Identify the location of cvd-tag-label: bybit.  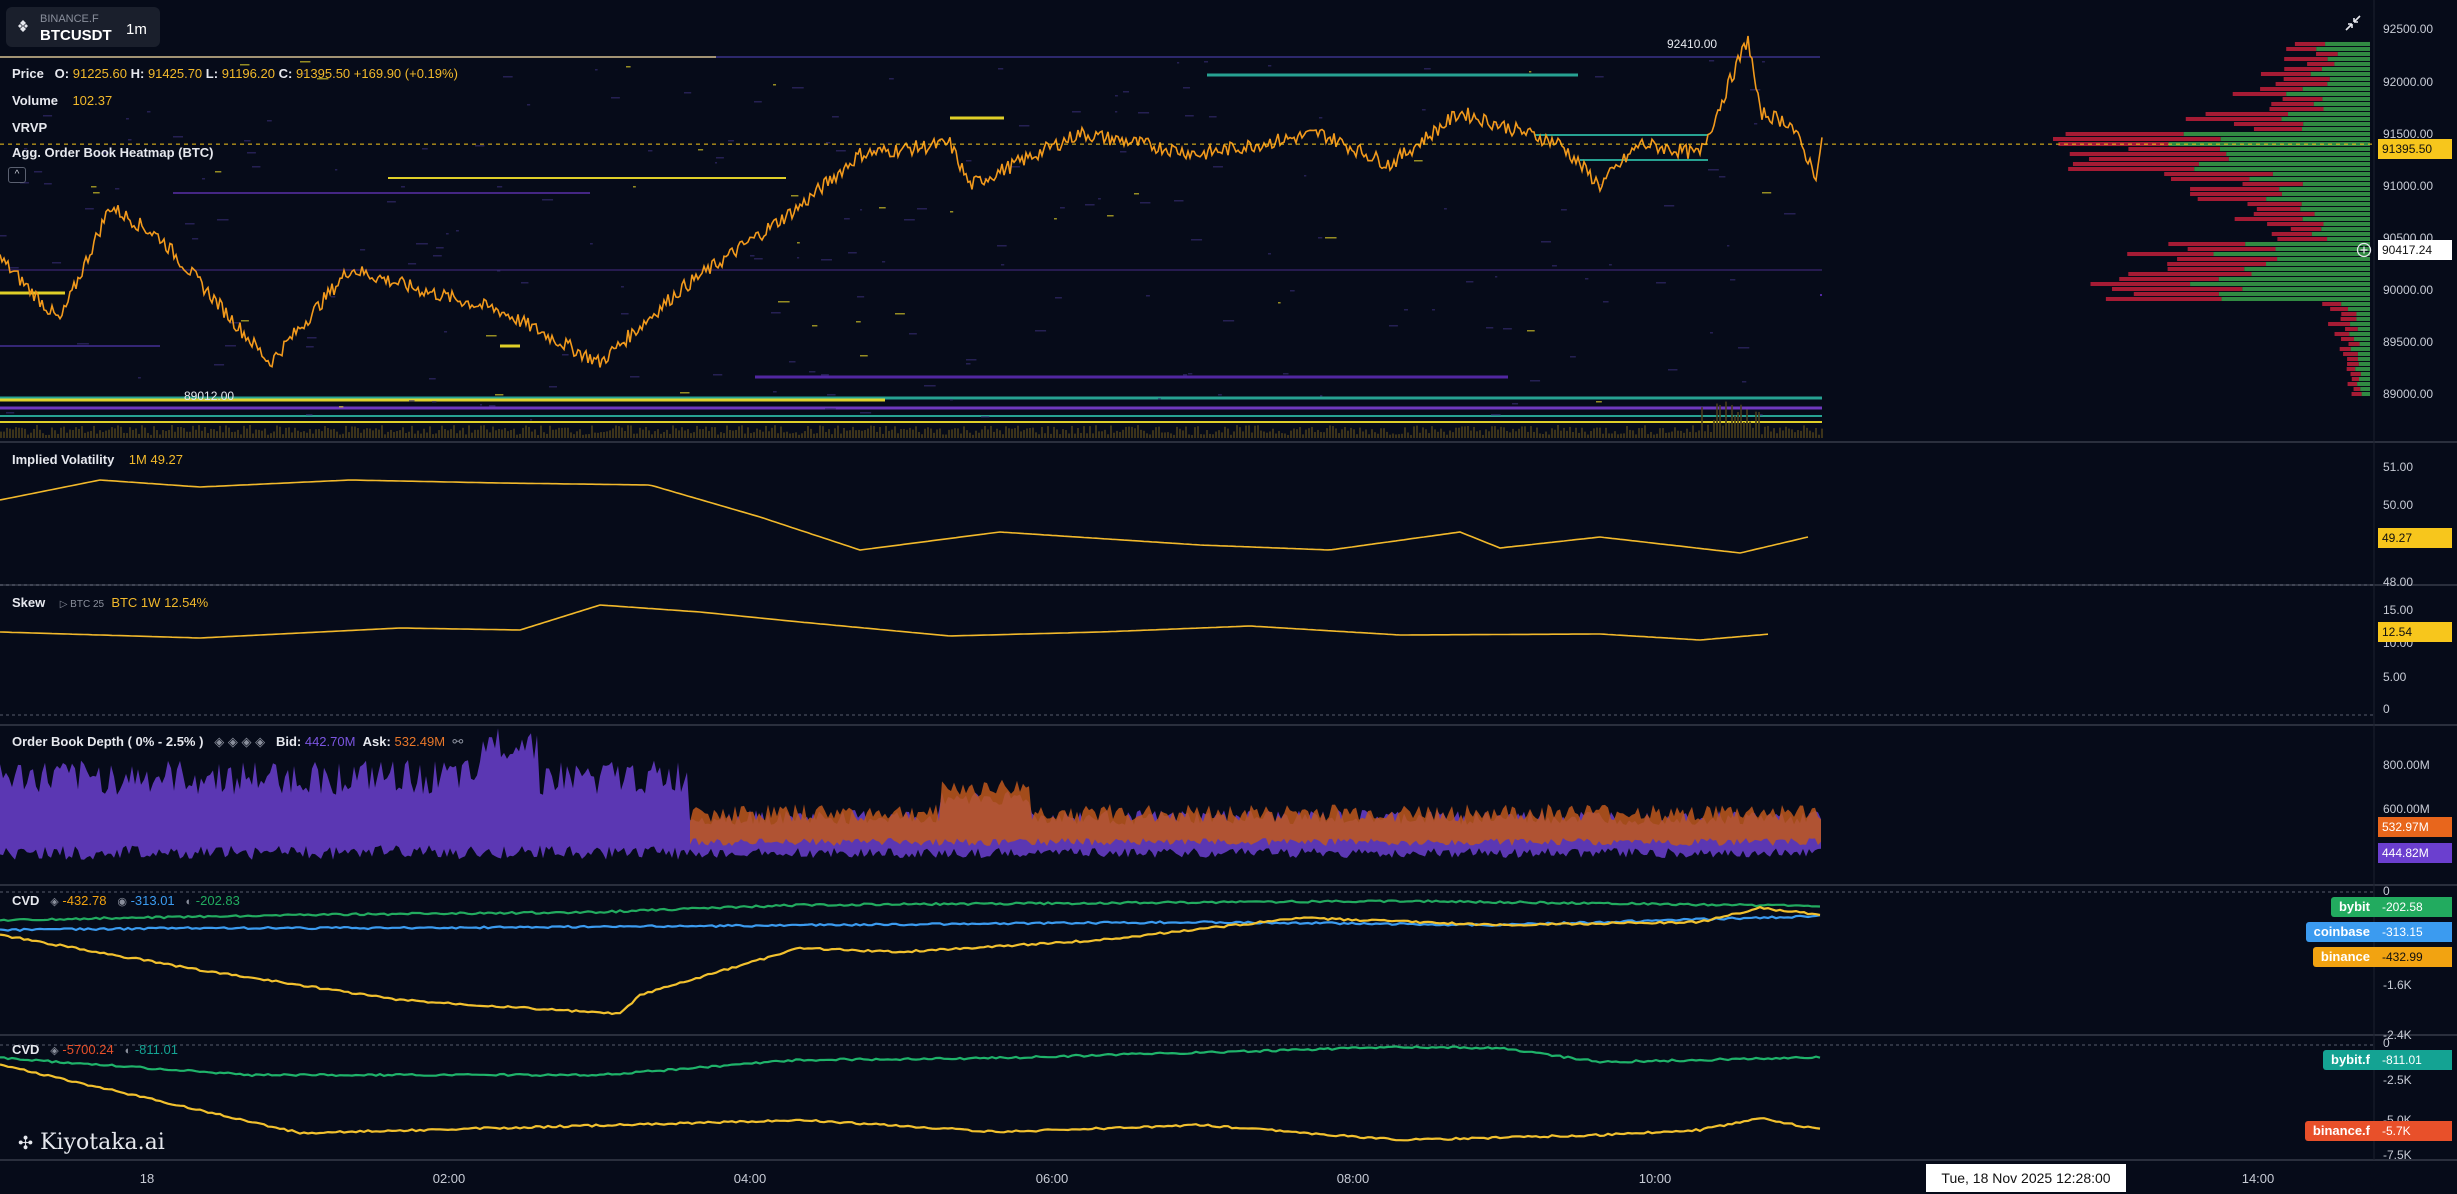
(2354, 907).